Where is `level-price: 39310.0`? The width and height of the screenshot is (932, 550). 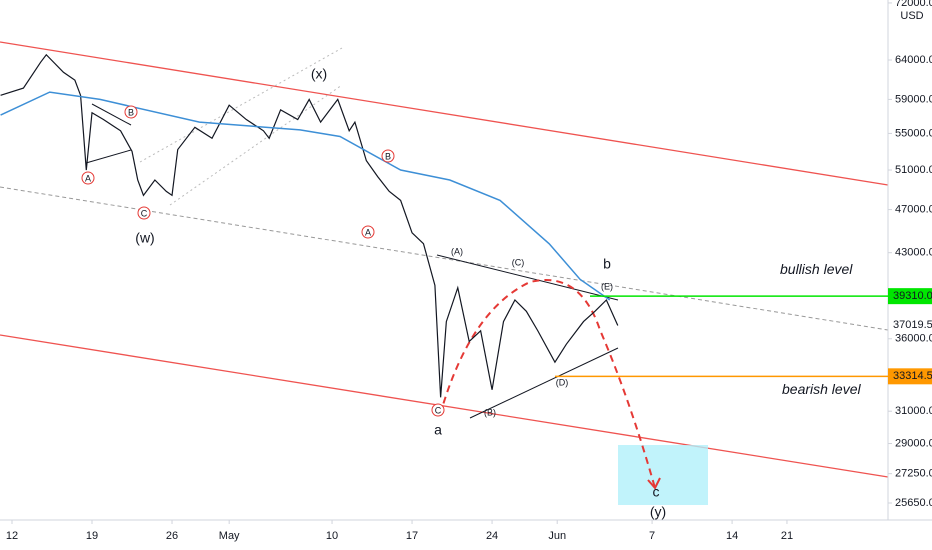 level-price: 39310.0 is located at coordinates (912, 296).